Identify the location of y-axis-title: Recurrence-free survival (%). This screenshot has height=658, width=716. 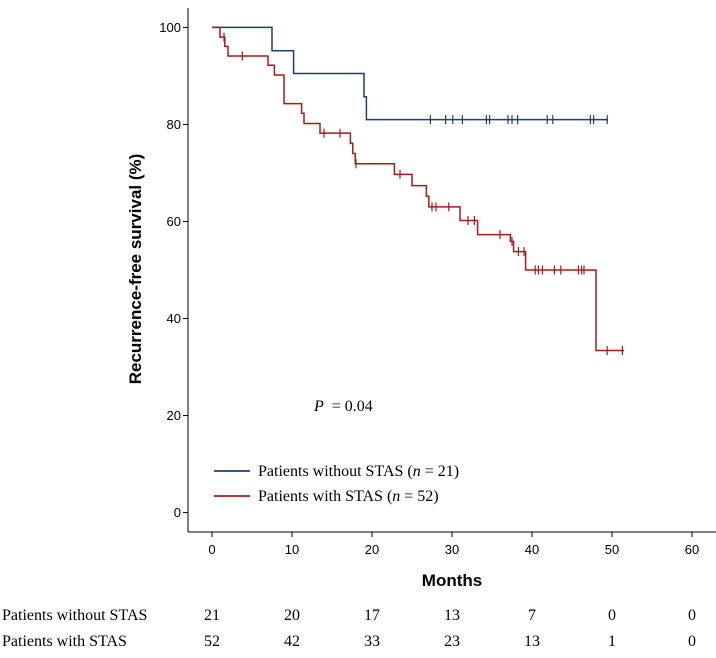
(135, 269).